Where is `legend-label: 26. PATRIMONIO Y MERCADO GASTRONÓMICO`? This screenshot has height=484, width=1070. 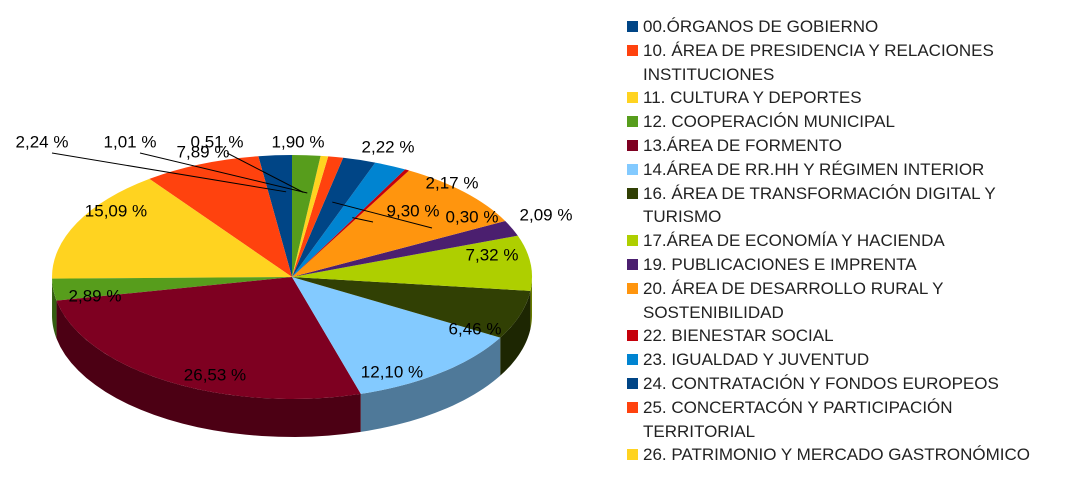 legend-label: 26. PATRIMONIO Y MERCADO GASTRONÓMICO is located at coordinates (836, 455).